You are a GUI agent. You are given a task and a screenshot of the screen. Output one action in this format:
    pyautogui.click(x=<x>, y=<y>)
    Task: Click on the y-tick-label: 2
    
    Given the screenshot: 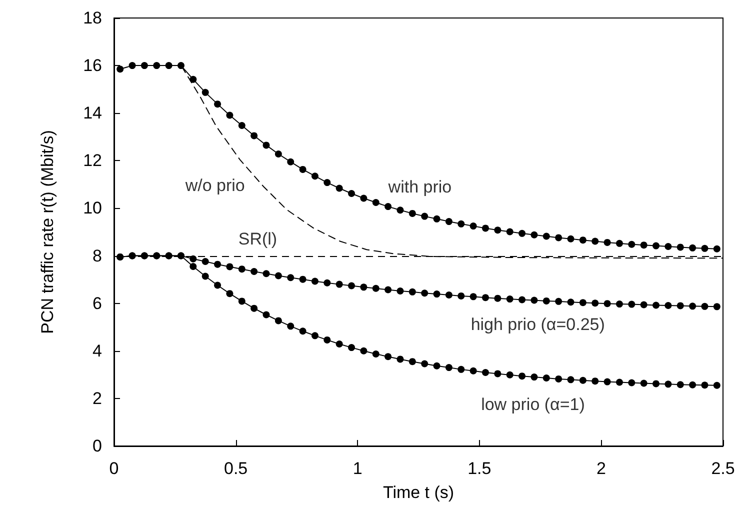 What is the action you would take?
    pyautogui.click(x=97, y=398)
    